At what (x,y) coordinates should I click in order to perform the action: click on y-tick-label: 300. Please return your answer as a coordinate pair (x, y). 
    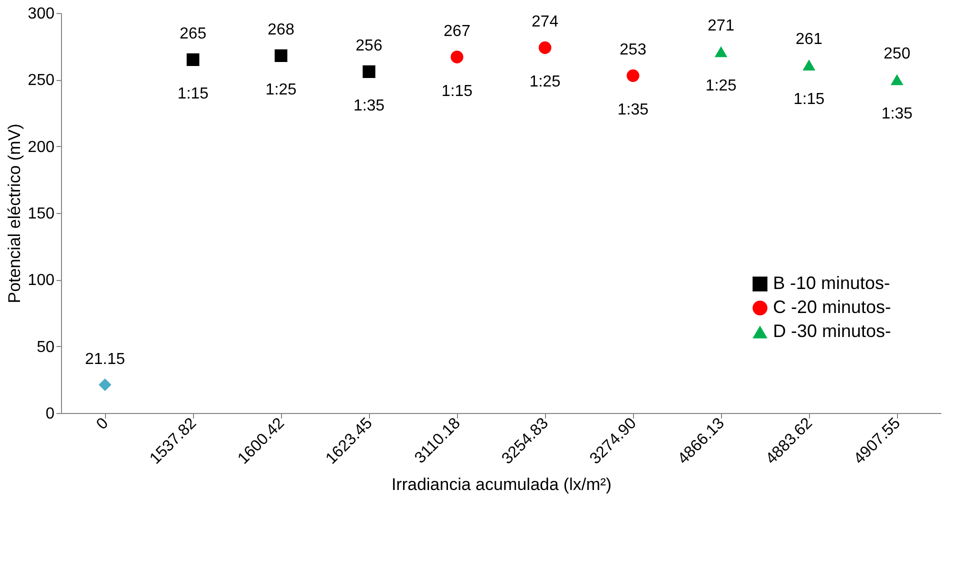
    Looking at the image, I should click on (41, 14).